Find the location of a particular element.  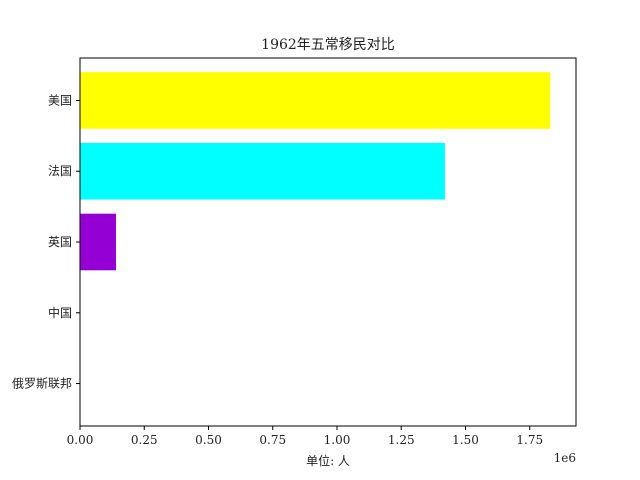

x-tick-label-5: 1.25 is located at coordinates (401, 440).